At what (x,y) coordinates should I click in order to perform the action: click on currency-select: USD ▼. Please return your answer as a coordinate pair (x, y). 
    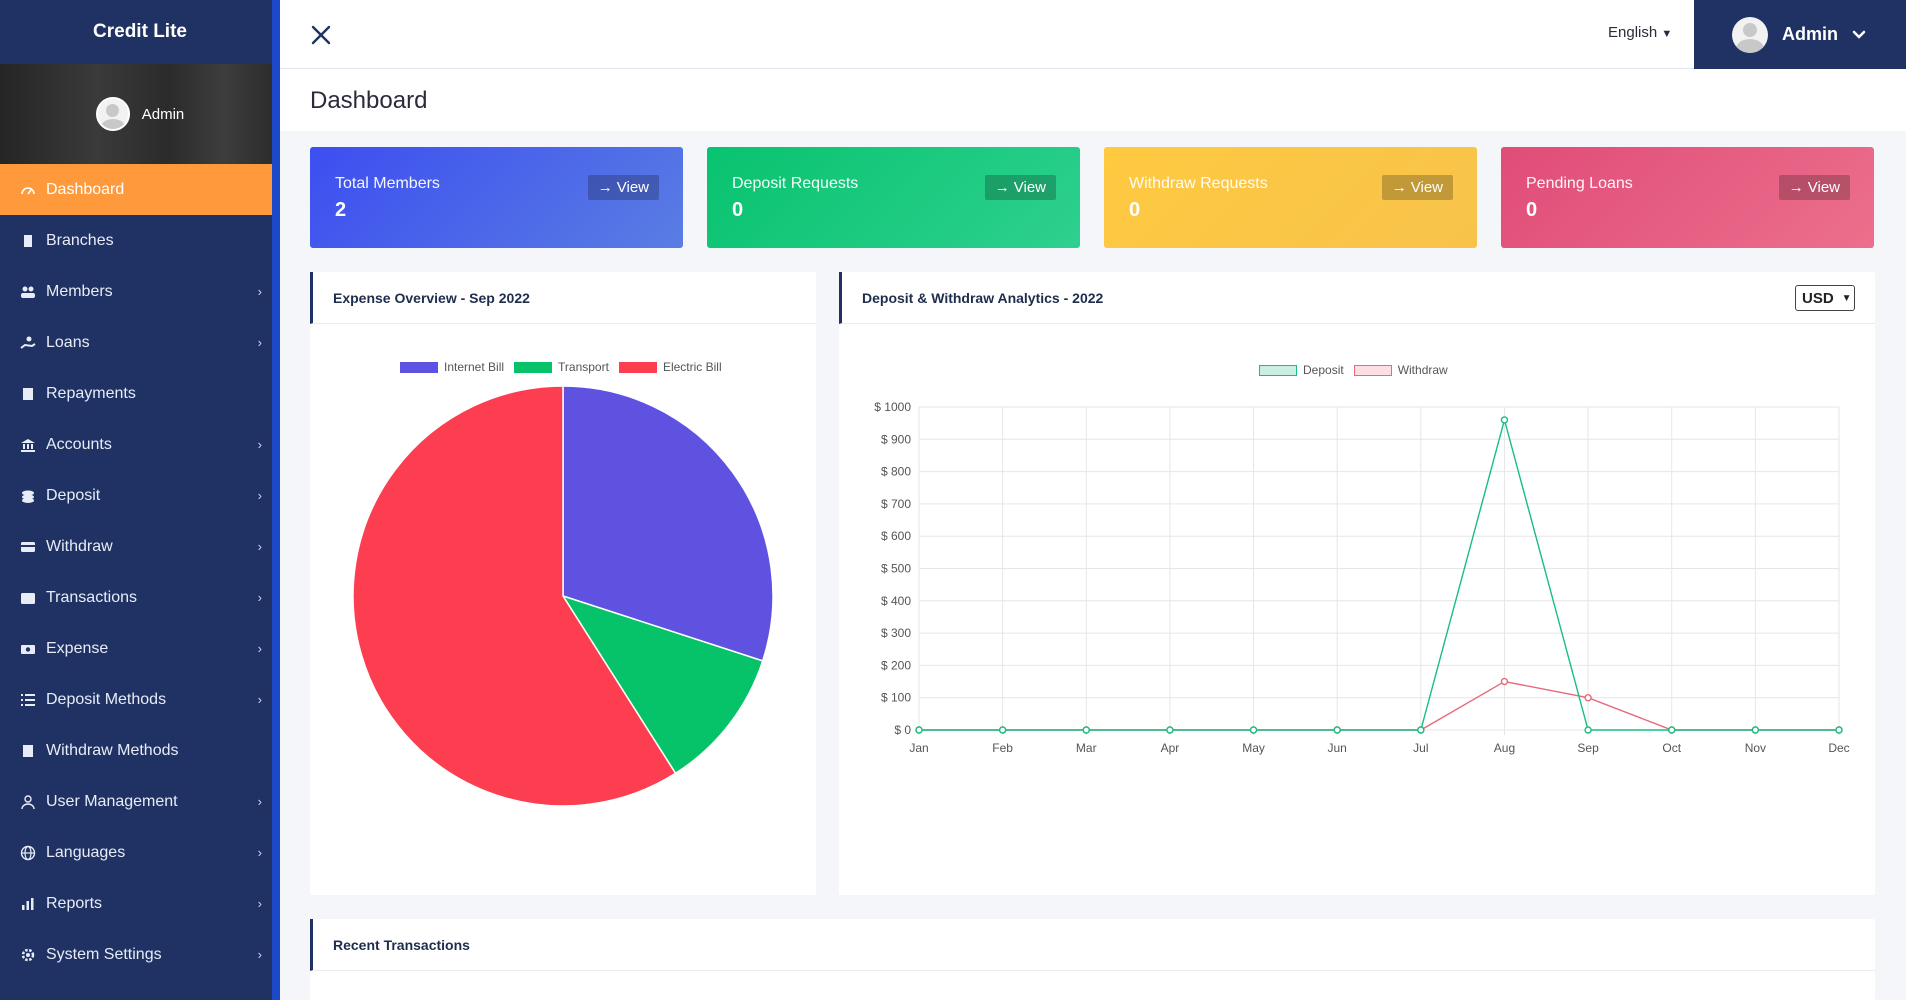
    Looking at the image, I should click on (1825, 298).